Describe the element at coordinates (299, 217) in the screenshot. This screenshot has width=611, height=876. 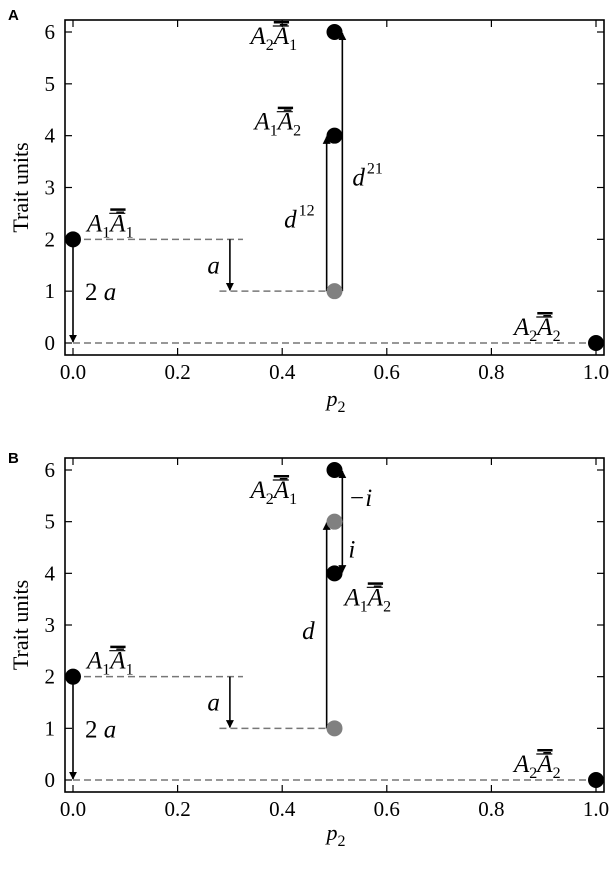
I see `annotation-label: d 12` at that location.